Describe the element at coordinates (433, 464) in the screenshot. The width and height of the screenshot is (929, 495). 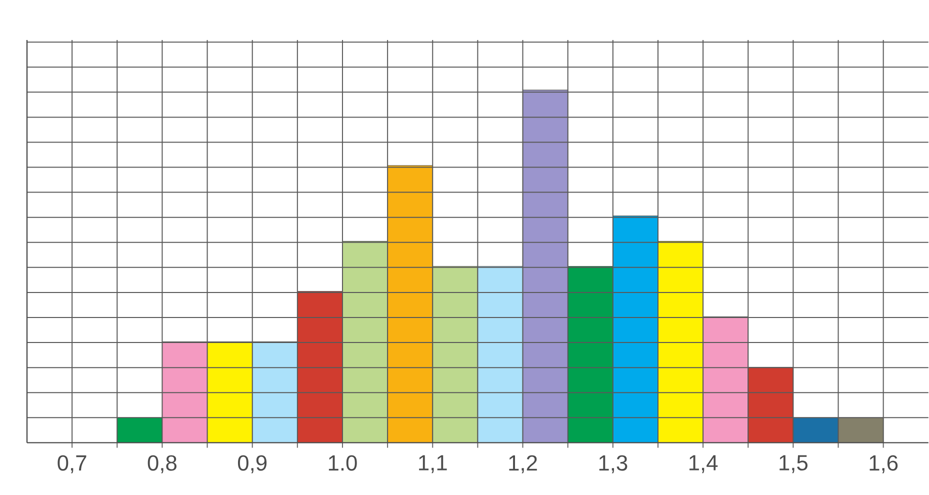
I see `x-tick-label: 1,1` at that location.